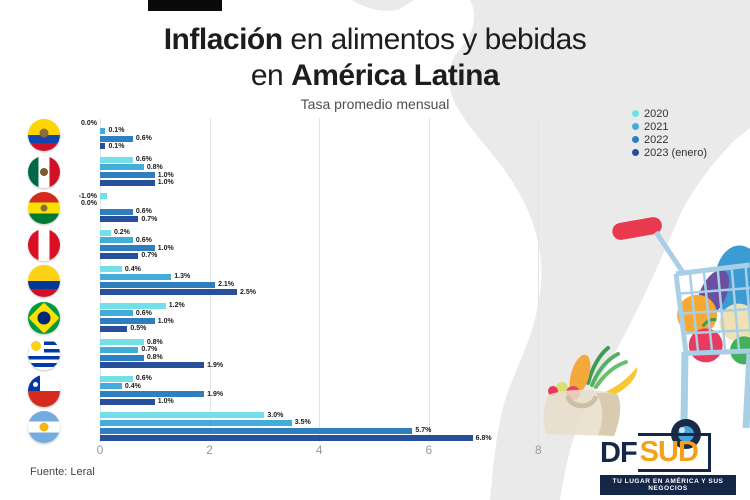 The image size is (750, 500). I want to click on bag-handle, so click(582, 401).